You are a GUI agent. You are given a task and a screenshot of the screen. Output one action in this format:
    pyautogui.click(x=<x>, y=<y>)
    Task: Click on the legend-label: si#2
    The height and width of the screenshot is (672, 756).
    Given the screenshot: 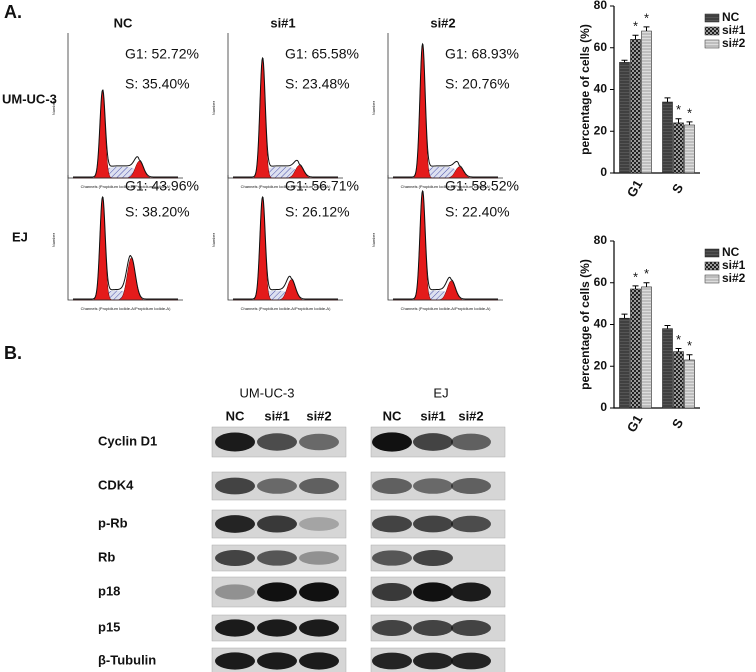 What is the action you would take?
    pyautogui.click(x=734, y=278)
    